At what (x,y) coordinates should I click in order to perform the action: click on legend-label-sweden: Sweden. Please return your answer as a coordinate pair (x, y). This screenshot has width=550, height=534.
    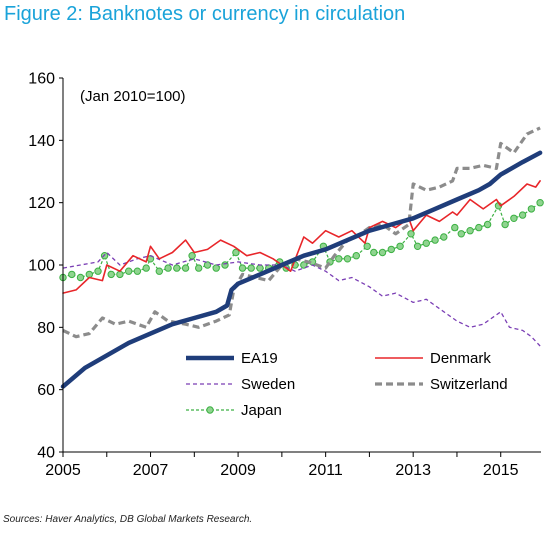
    Looking at the image, I should click on (268, 384).